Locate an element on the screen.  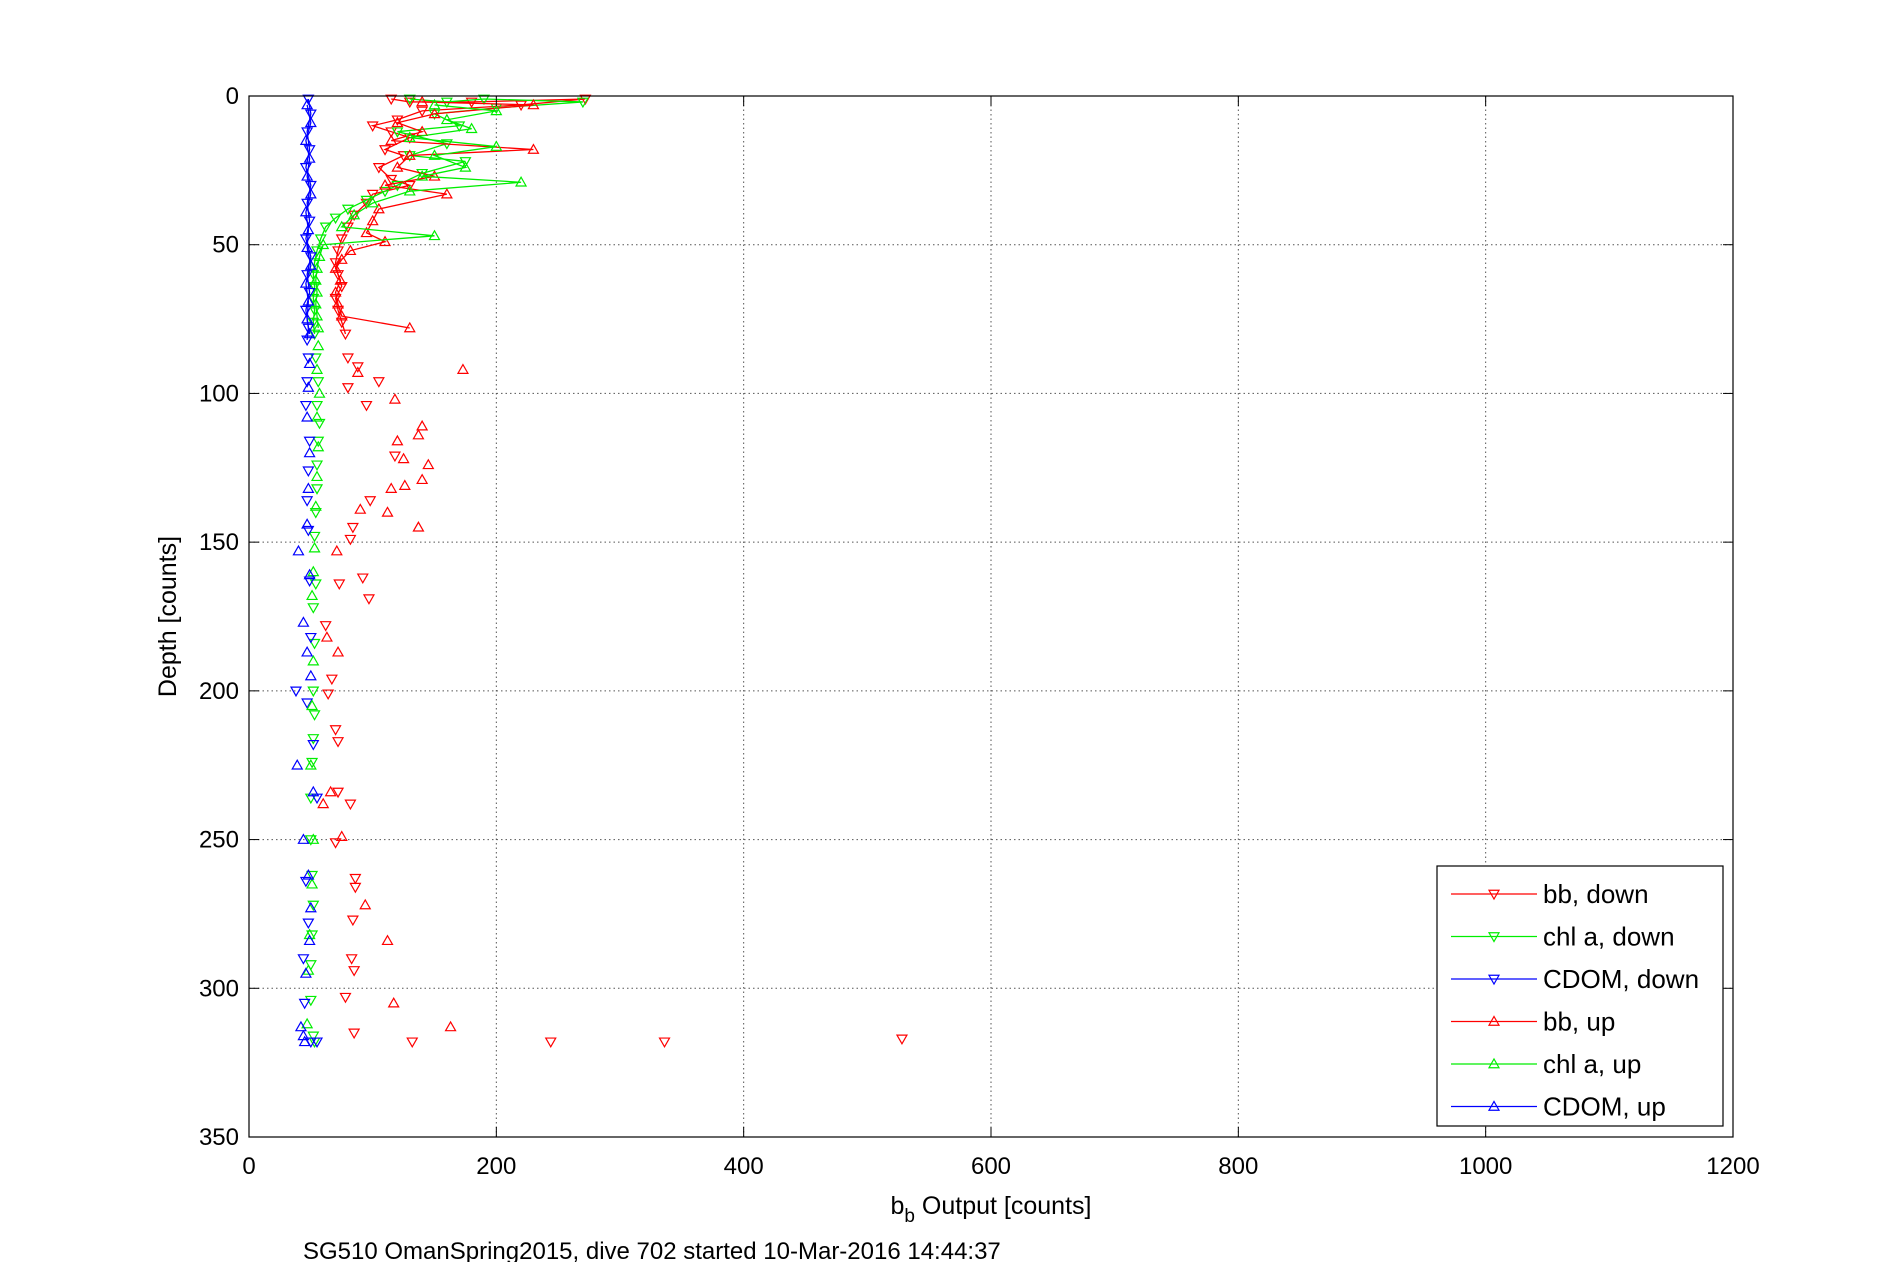
x-axis-label: bb Output [counts] is located at coordinates (991, 1209).